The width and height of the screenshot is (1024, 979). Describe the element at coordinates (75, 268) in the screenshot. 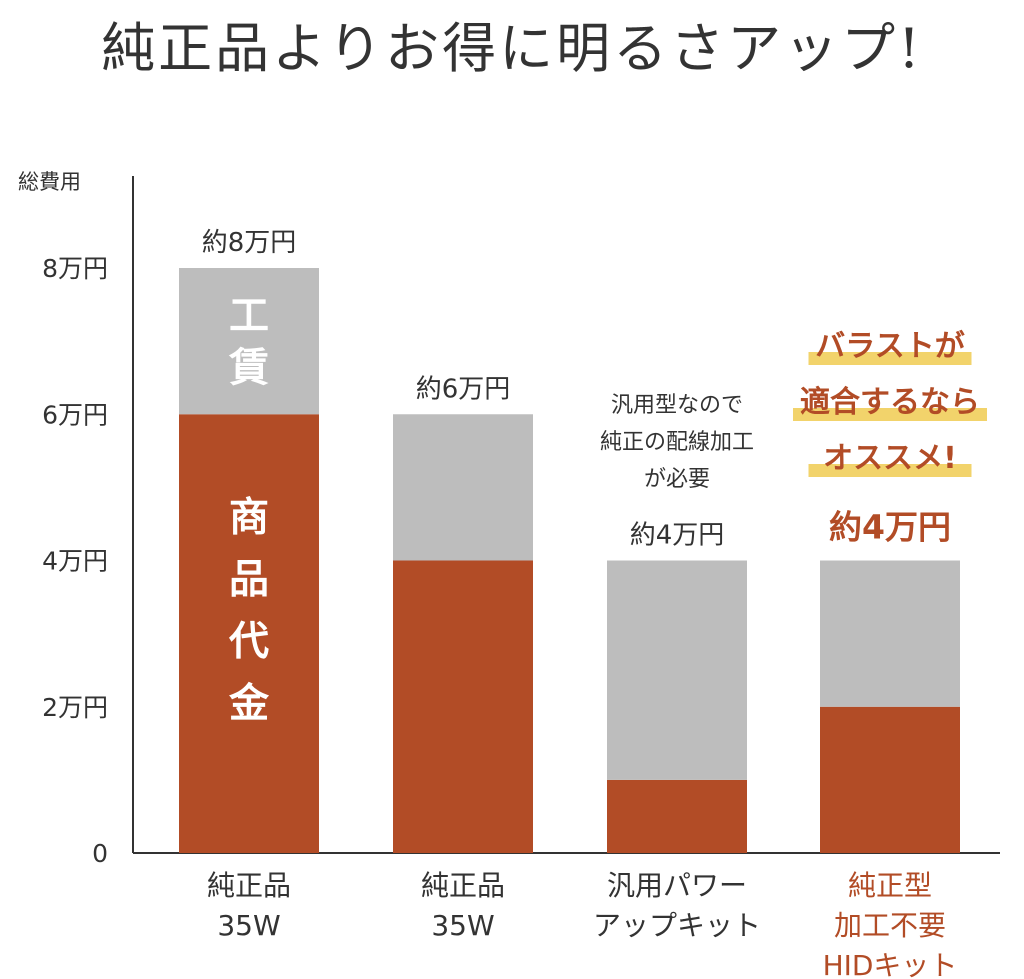

I see `y-tick-label: 8万円` at that location.